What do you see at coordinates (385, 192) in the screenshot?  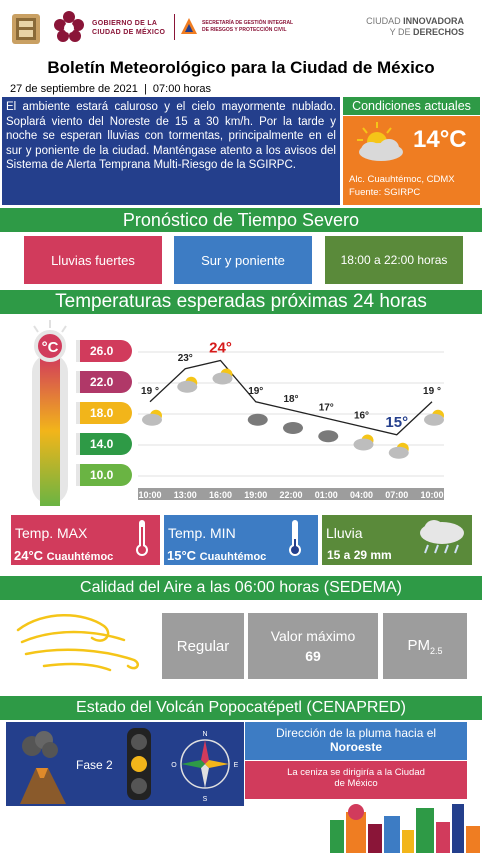 I see `current-source: Fuente: SGIRPC` at bounding box center [385, 192].